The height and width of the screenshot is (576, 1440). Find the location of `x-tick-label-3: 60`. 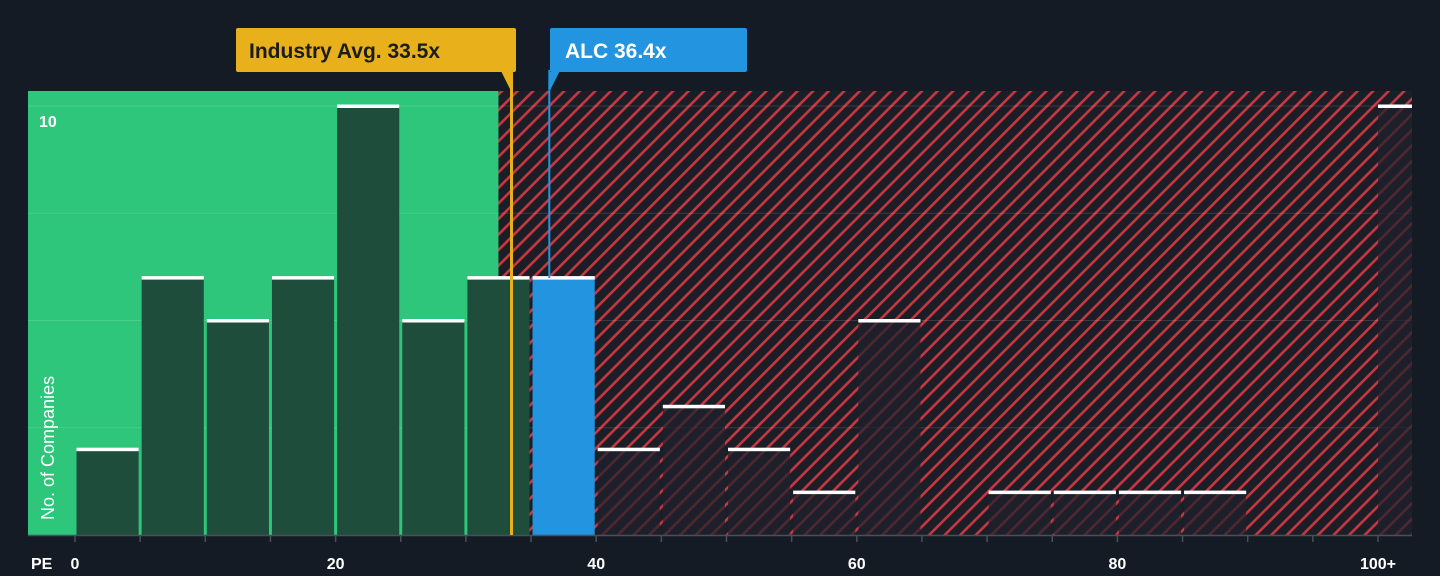

x-tick-label-3: 60 is located at coordinates (857, 563).